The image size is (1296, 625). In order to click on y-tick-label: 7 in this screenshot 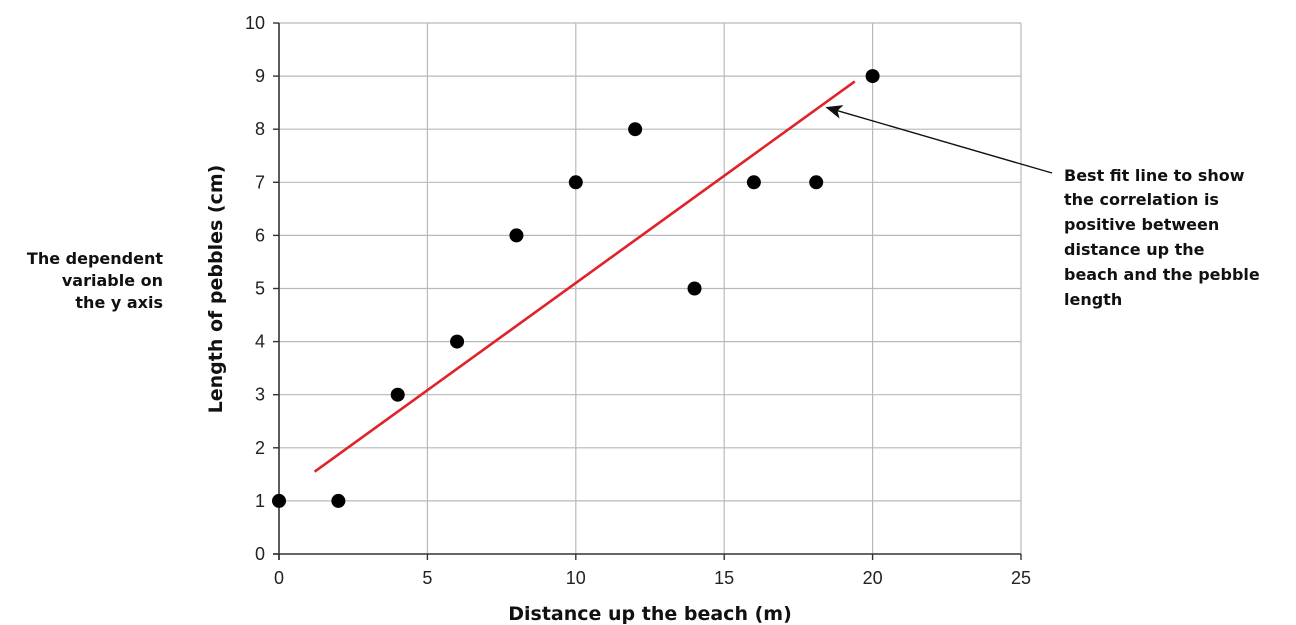, I will do `click(260, 182)`.